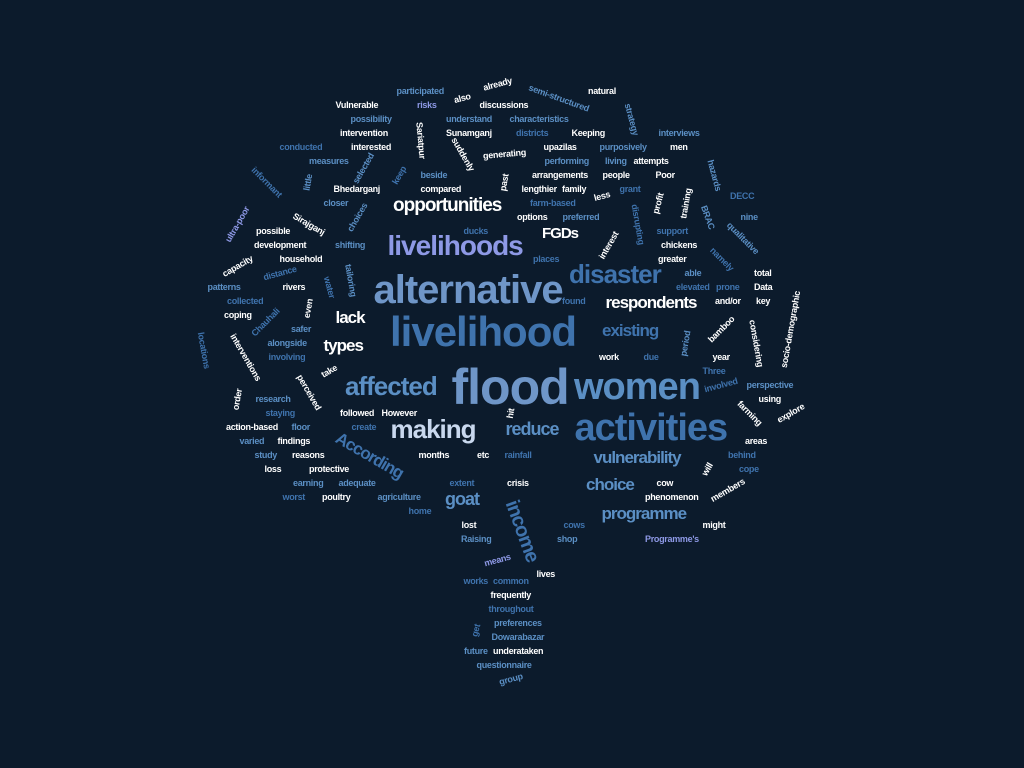 This screenshot has width=1024, height=768. I want to click on cloud-word-alongside: alongside, so click(287, 342).